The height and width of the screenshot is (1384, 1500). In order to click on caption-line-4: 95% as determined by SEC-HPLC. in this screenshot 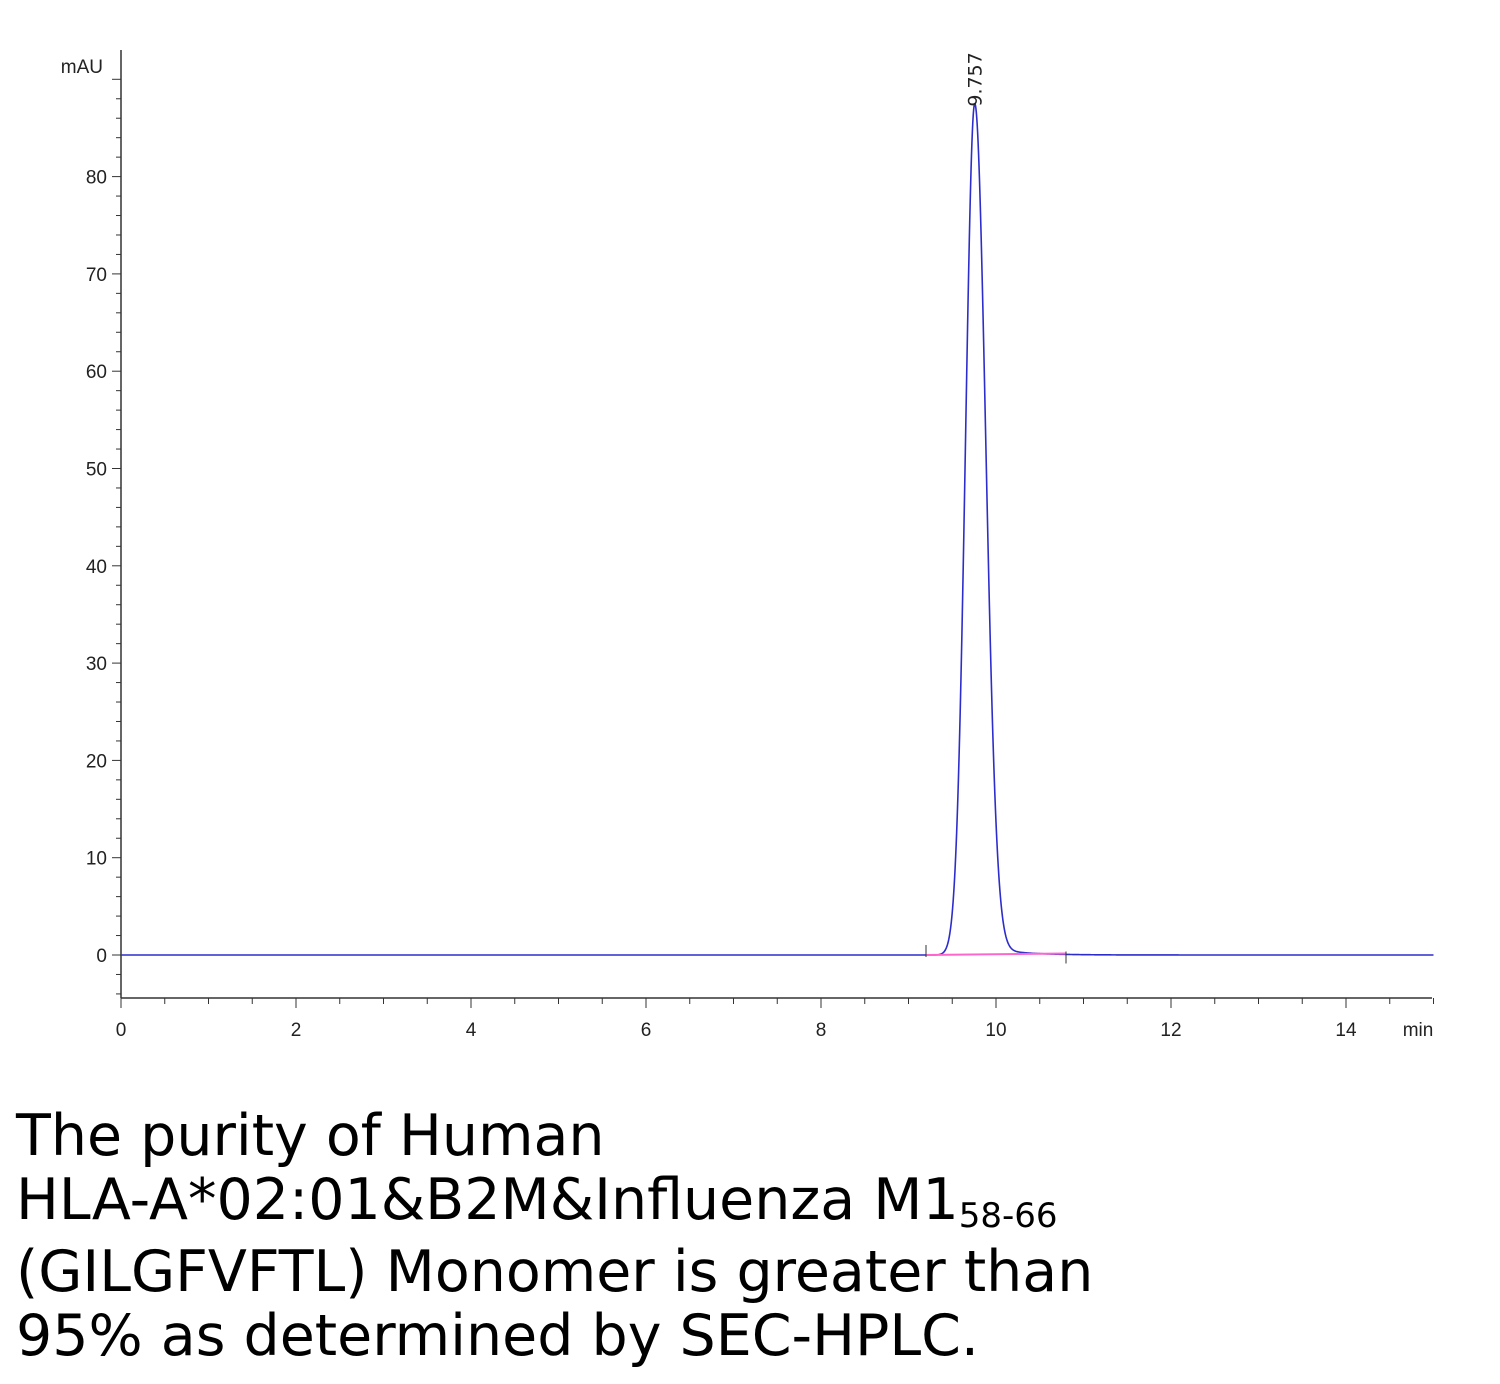, I will do `click(498, 1336)`.